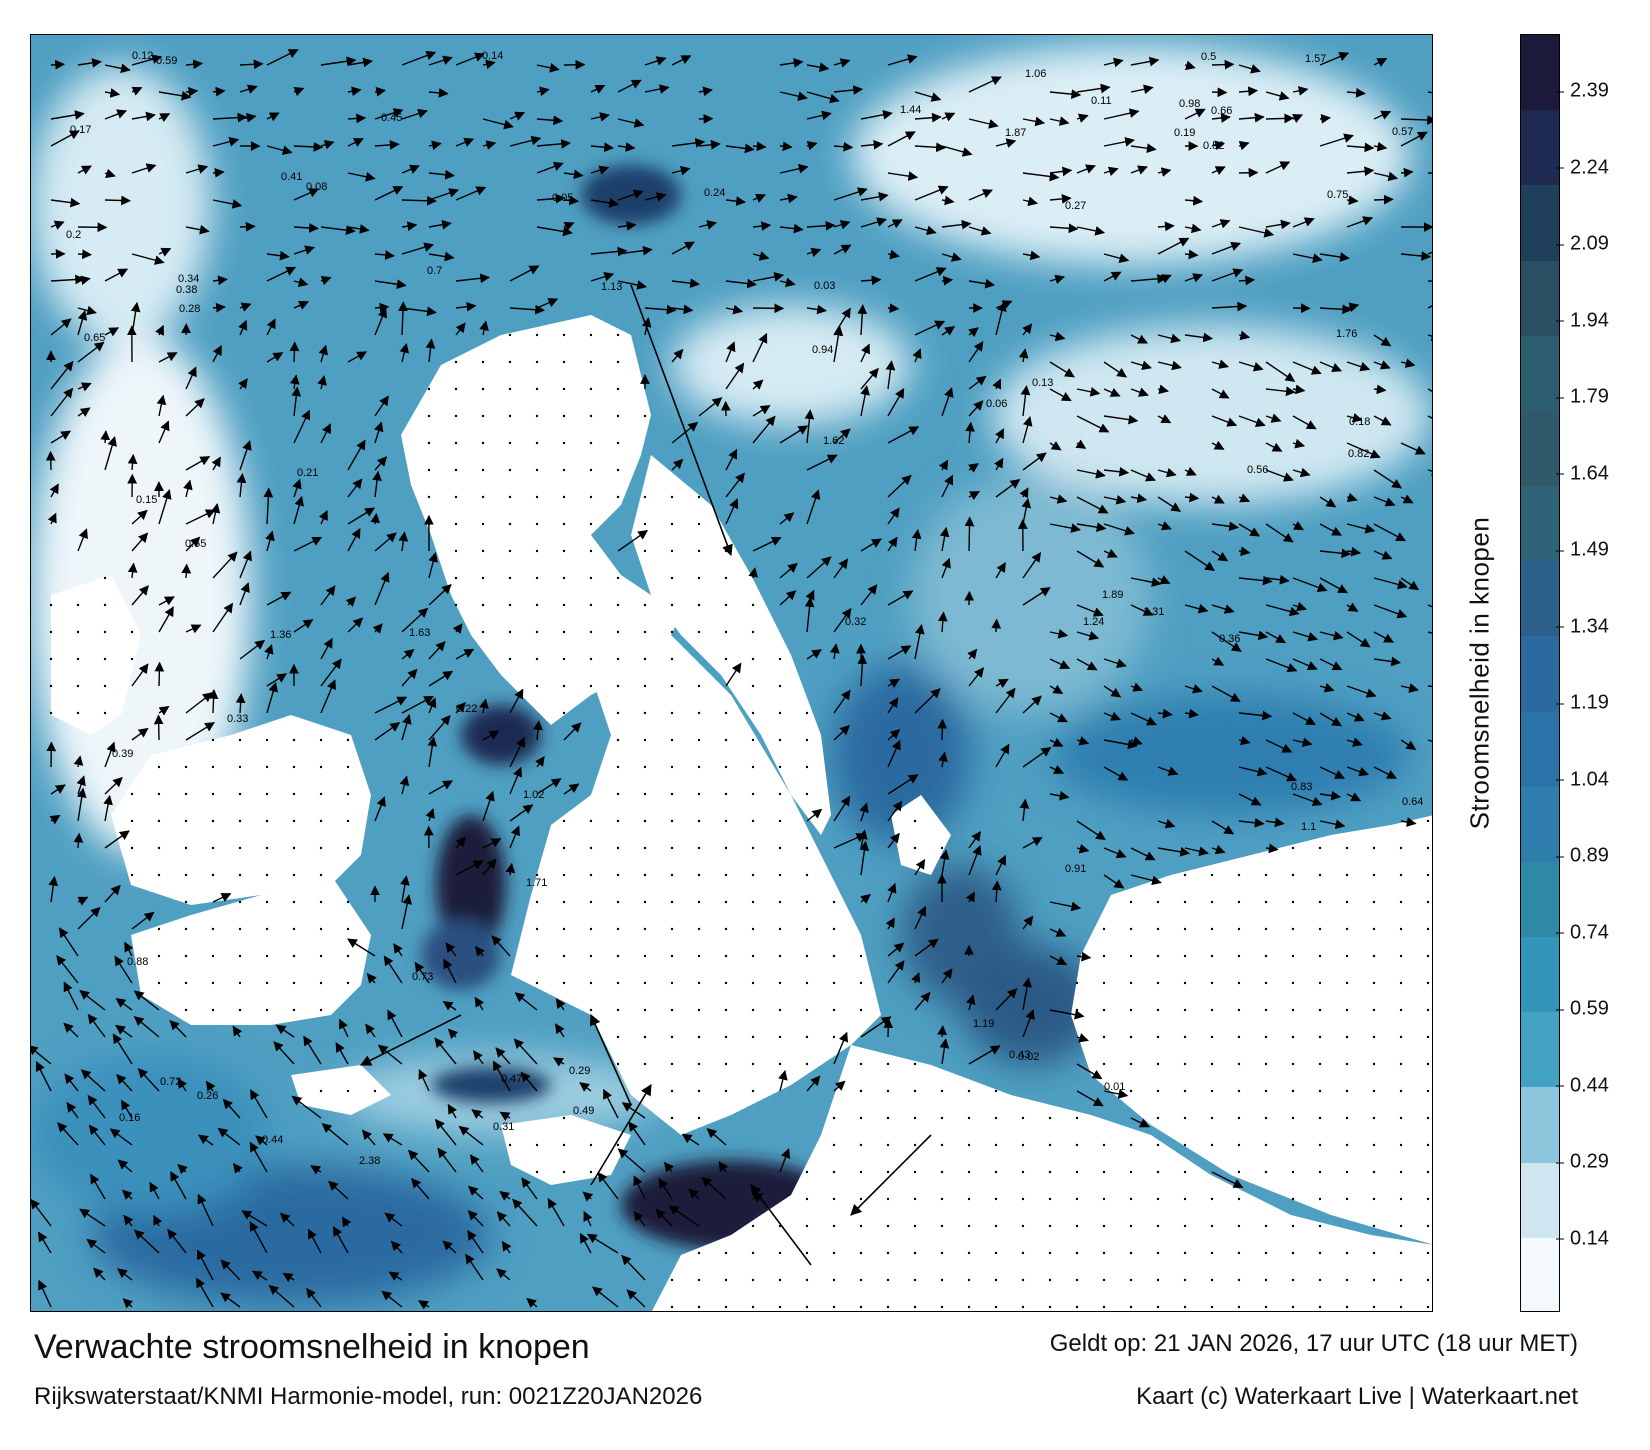  What do you see at coordinates (1540, 1125) in the screenshot?
I see `colorbar-band` at bounding box center [1540, 1125].